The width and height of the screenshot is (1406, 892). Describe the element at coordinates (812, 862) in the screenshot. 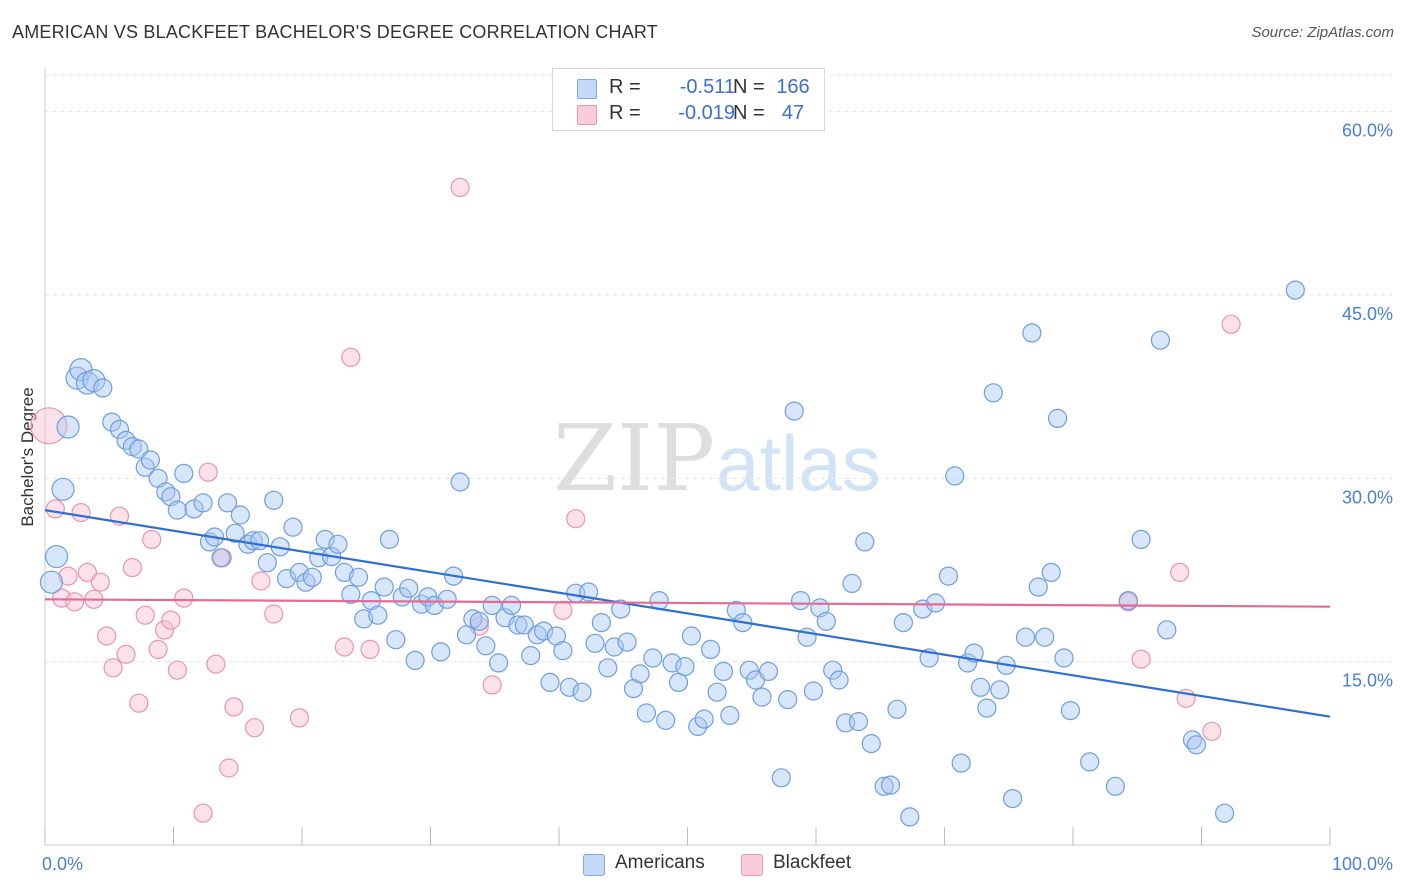

I see `legend-label-blackfeet: Blackfeet` at that location.